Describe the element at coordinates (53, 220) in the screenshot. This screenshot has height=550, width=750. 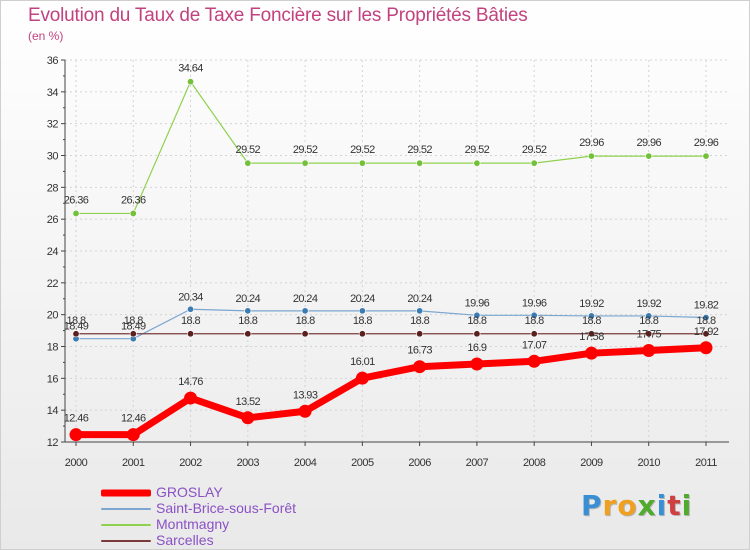
I see `y-tick-label: 26` at that location.